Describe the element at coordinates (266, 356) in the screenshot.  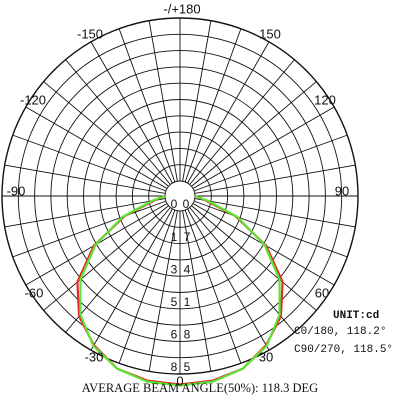
I see `angle-label: 30` at that location.